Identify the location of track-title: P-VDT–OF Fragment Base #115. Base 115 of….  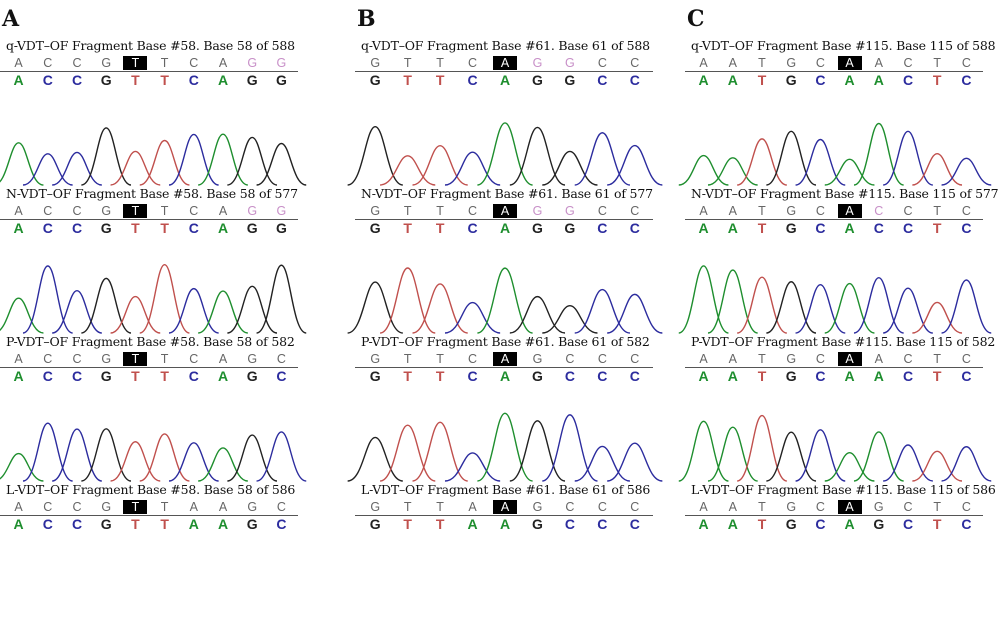
(843, 341).